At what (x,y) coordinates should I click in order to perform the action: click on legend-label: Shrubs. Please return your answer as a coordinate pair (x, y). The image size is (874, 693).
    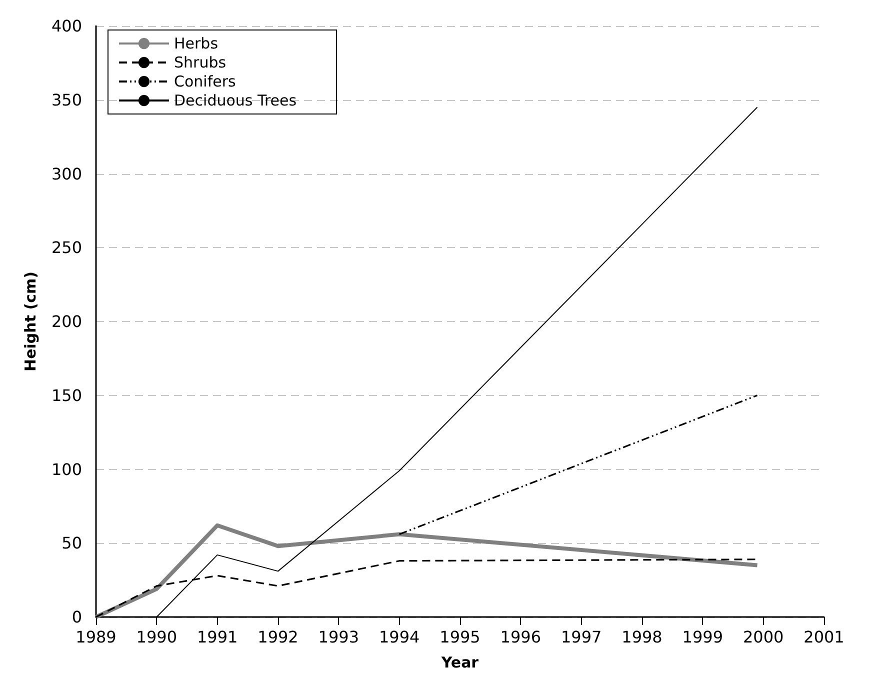
    Looking at the image, I should click on (200, 63).